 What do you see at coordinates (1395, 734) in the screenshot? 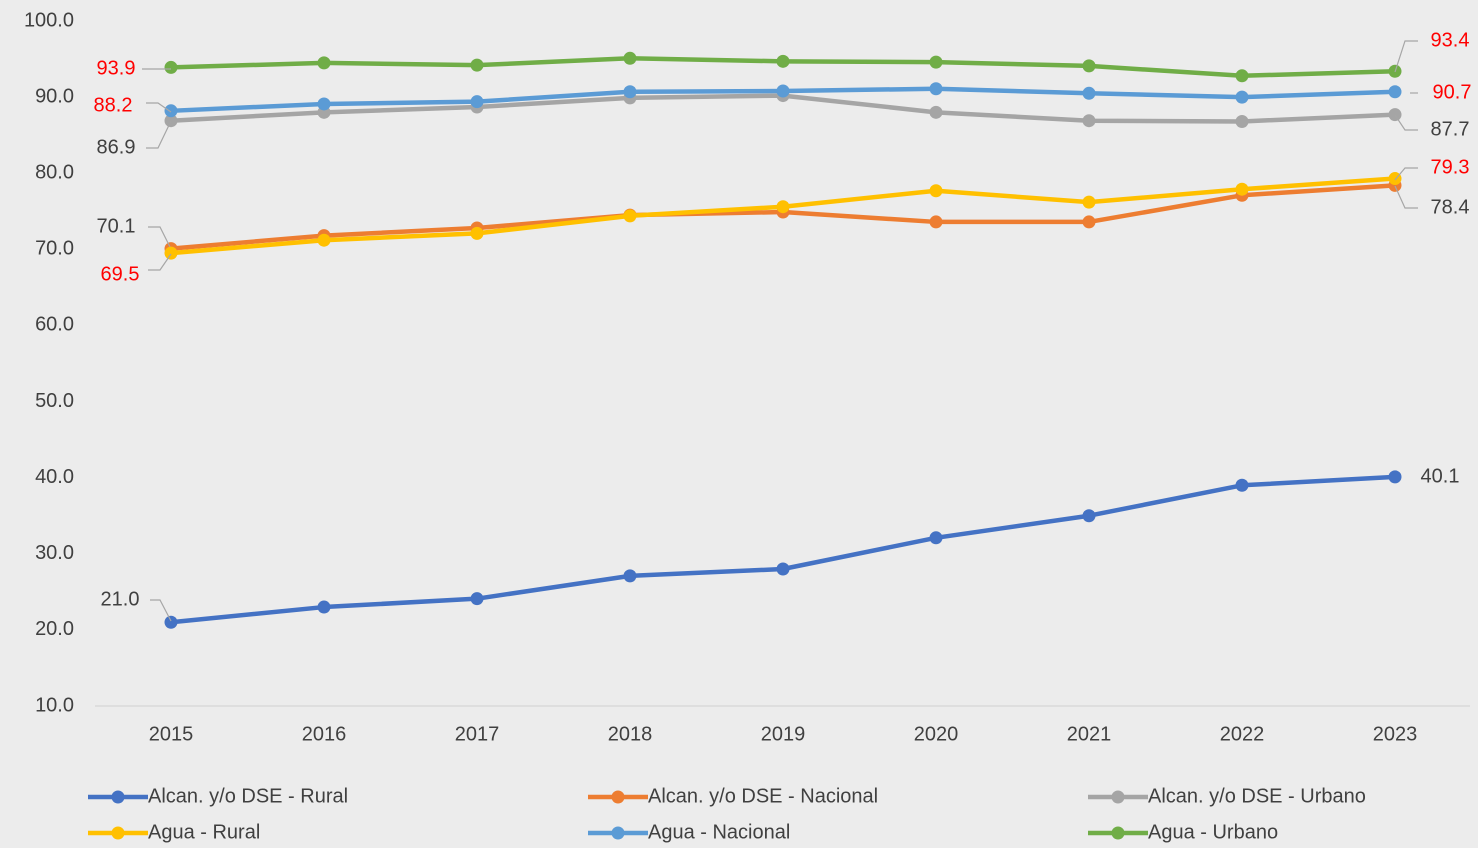
I see `x-tick-label: 2023` at bounding box center [1395, 734].